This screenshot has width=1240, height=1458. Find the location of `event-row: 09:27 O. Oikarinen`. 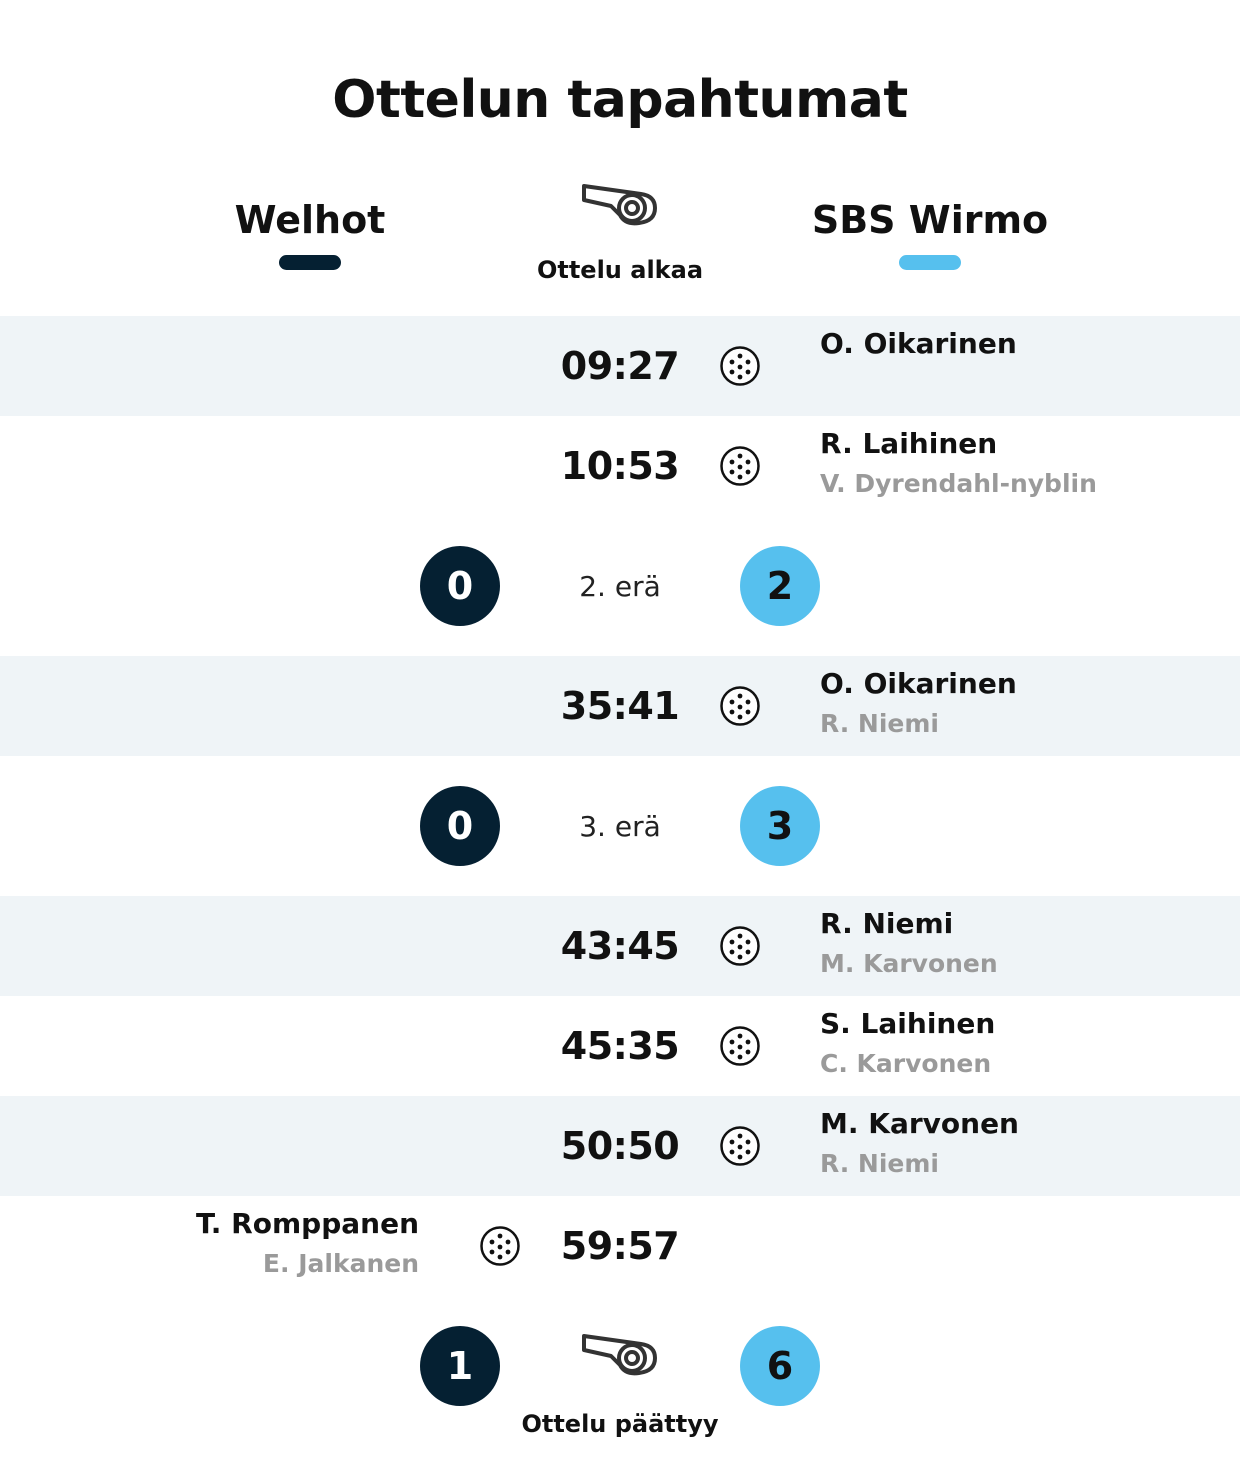

event-row: 09:27 O. Oikarinen is located at coordinates (620, 366).